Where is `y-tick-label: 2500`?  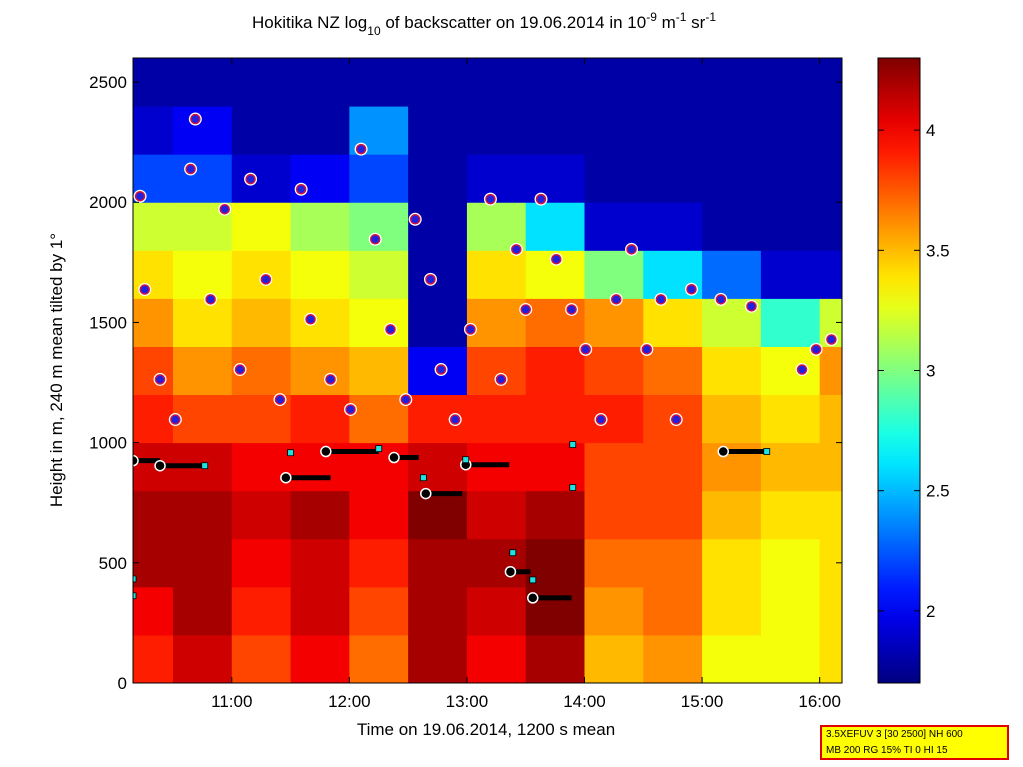 y-tick-label: 2500 is located at coordinates (108, 82).